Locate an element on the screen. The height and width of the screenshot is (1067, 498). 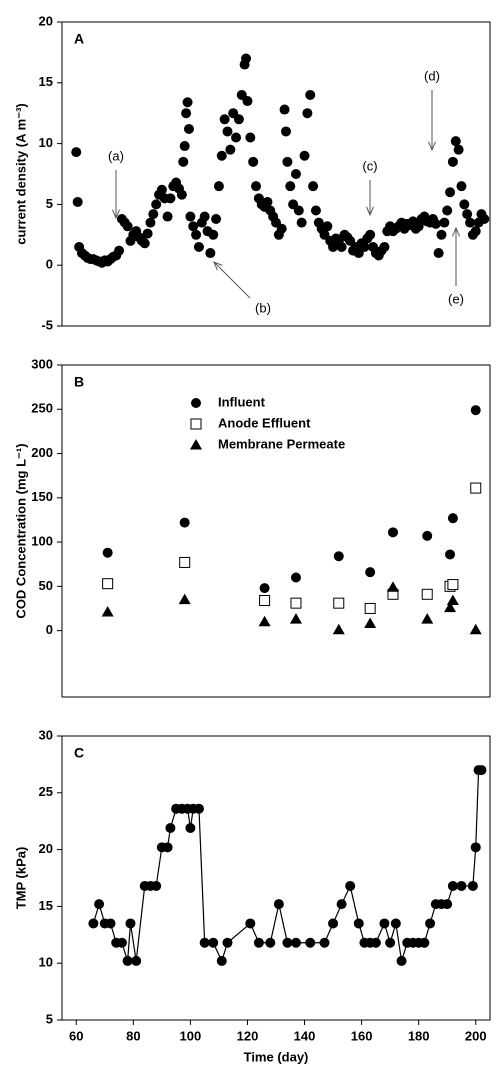
legend-label: Influent is located at coordinates (242, 401).